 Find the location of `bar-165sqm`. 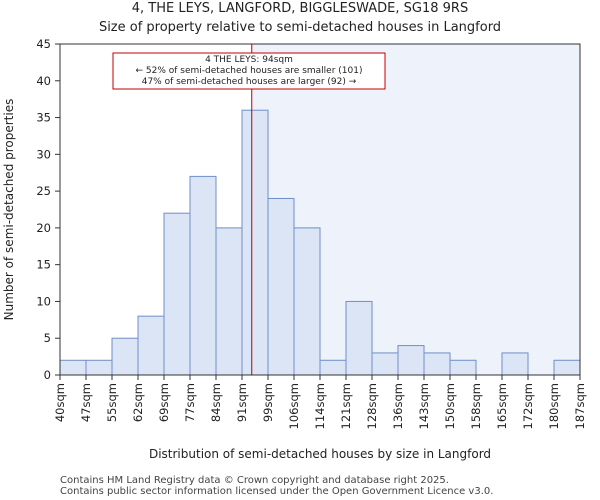

bar-165sqm is located at coordinates (515, 364).